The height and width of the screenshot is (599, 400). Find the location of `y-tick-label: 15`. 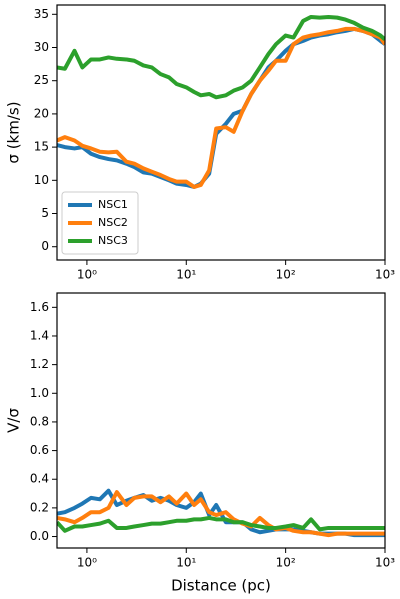

y-tick-label: 15 is located at coordinates (41, 147).